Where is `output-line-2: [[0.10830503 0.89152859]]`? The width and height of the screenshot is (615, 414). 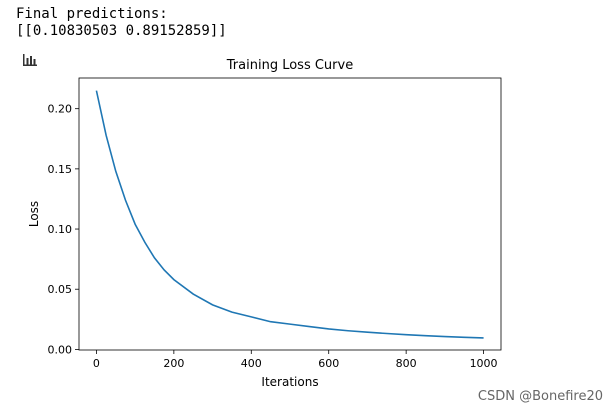 output-line-2: [[0.10830503 0.89152859]] is located at coordinates (121, 31).